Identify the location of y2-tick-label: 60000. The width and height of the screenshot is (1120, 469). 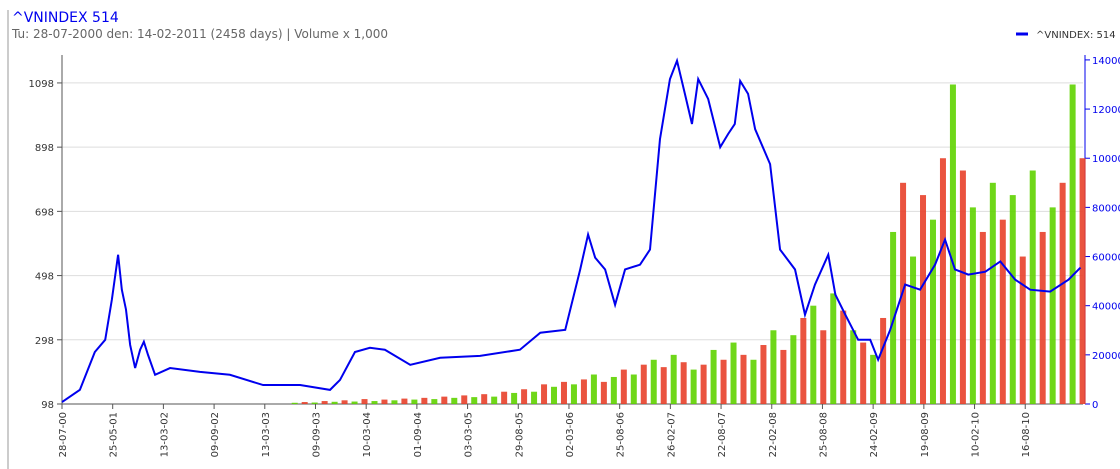
(1106, 258).